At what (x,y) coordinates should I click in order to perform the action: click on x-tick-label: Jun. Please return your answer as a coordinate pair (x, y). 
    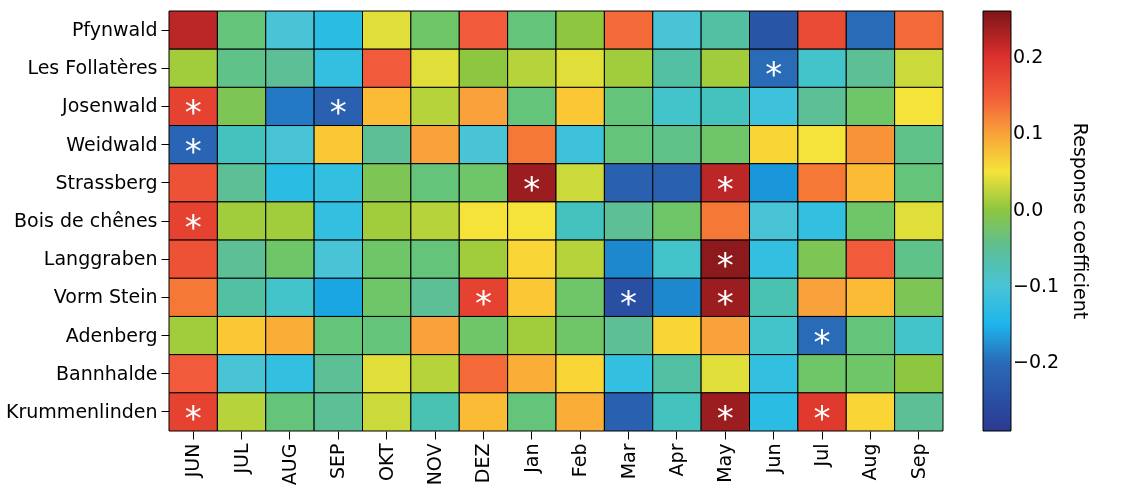
    Looking at the image, I should click on (772, 459).